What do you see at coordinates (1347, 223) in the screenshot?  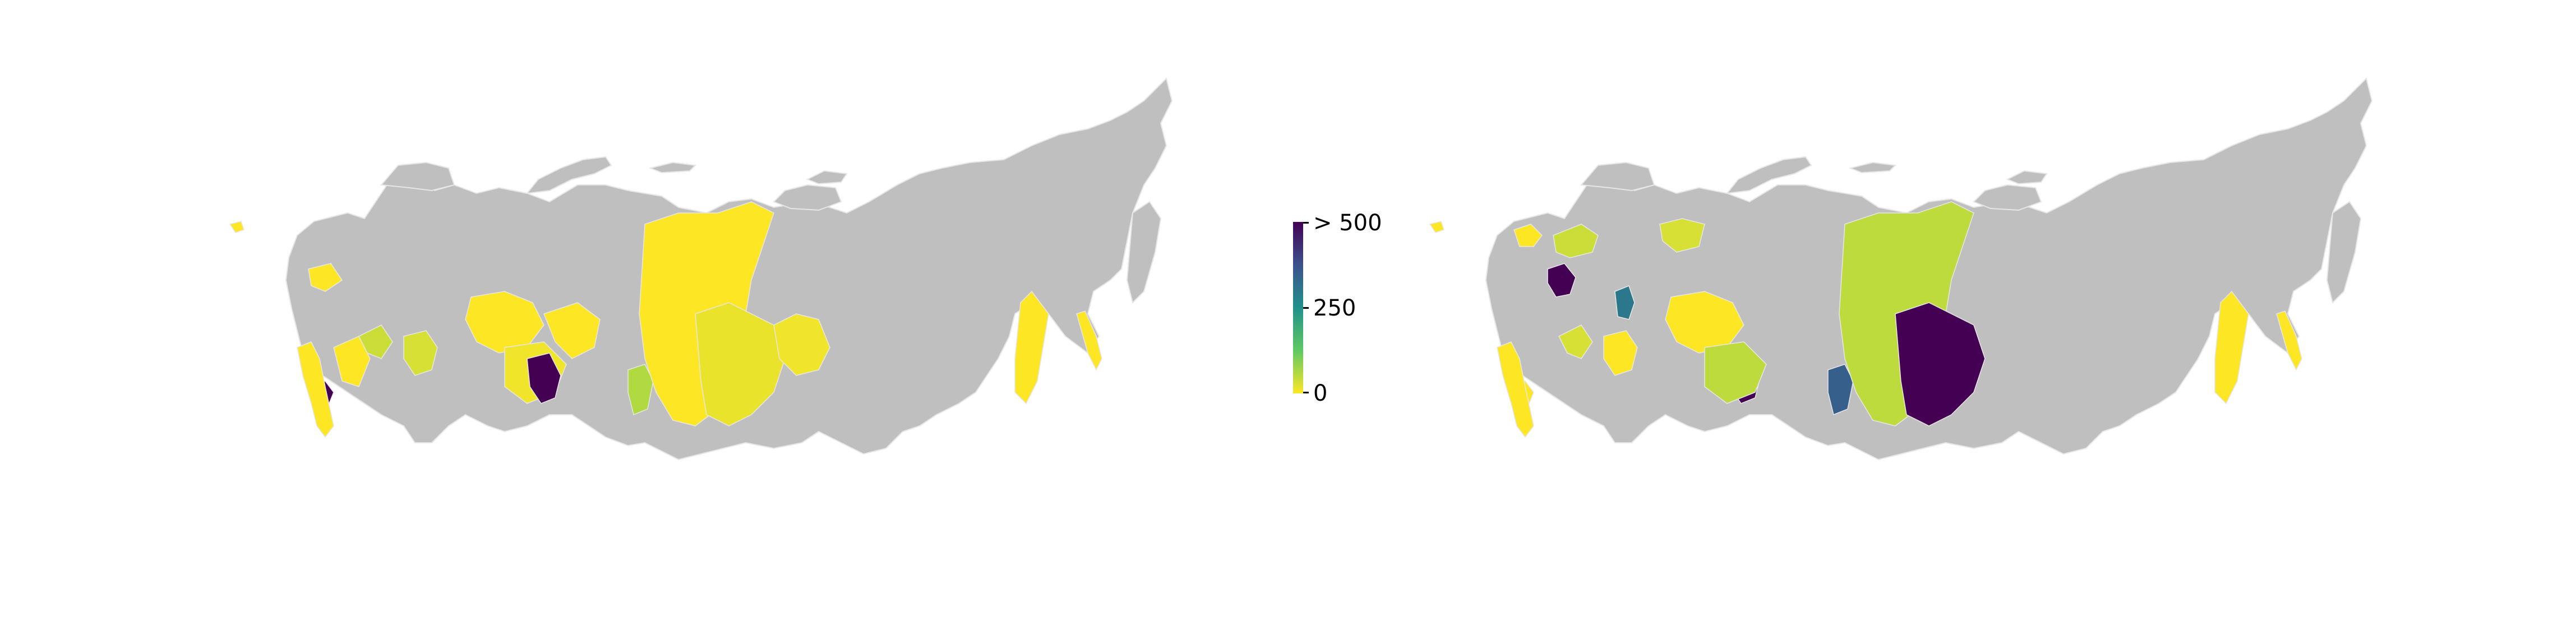 I see `colorbar-label-max: > 500` at bounding box center [1347, 223].